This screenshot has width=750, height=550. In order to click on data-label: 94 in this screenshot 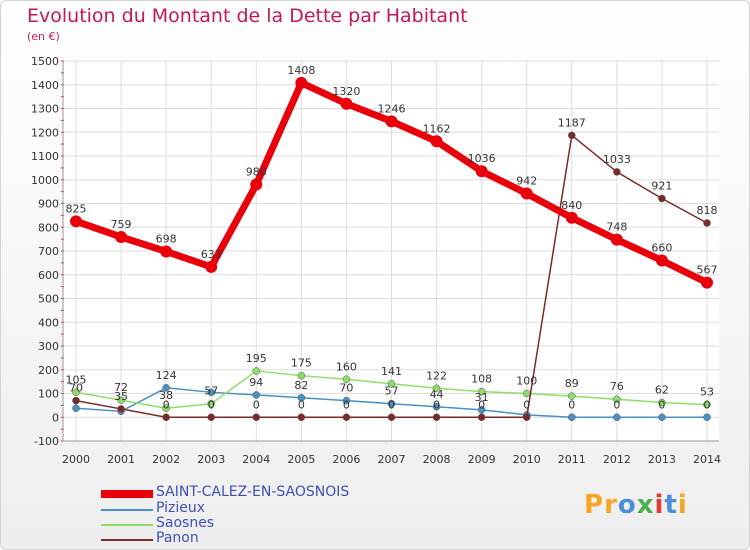, I will do `click(256, 382)`.